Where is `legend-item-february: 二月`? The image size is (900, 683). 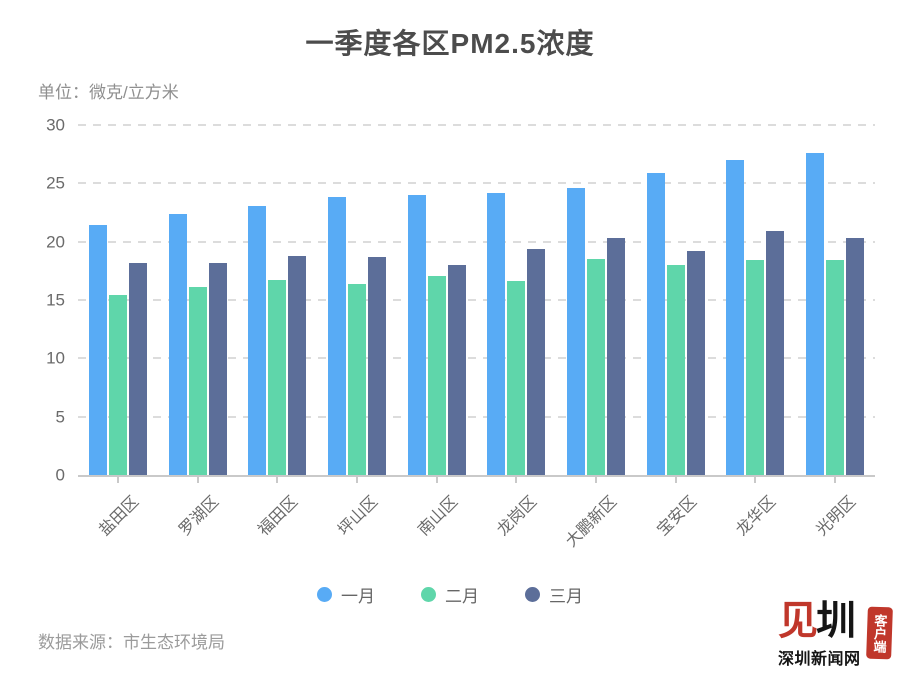
legend-item-february: 二月 is located at coordinates (450, 594).